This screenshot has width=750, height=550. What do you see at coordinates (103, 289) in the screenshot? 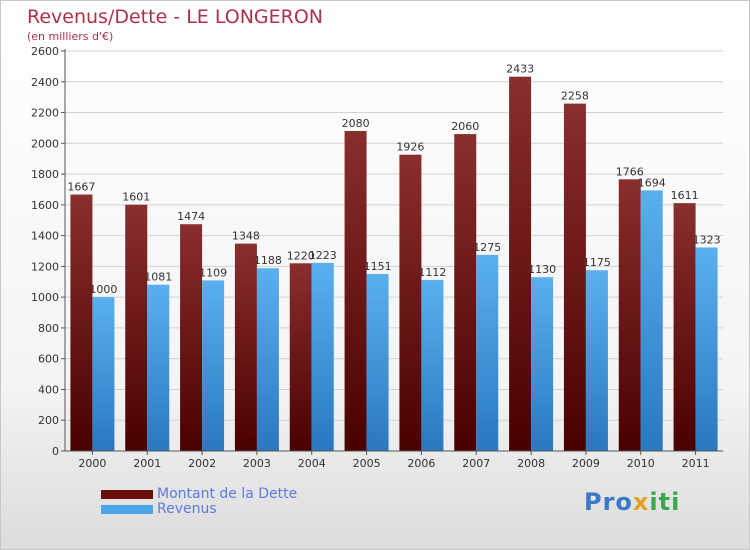
I see `data-label-revenus: 1000` at bounding box center [103, 289].